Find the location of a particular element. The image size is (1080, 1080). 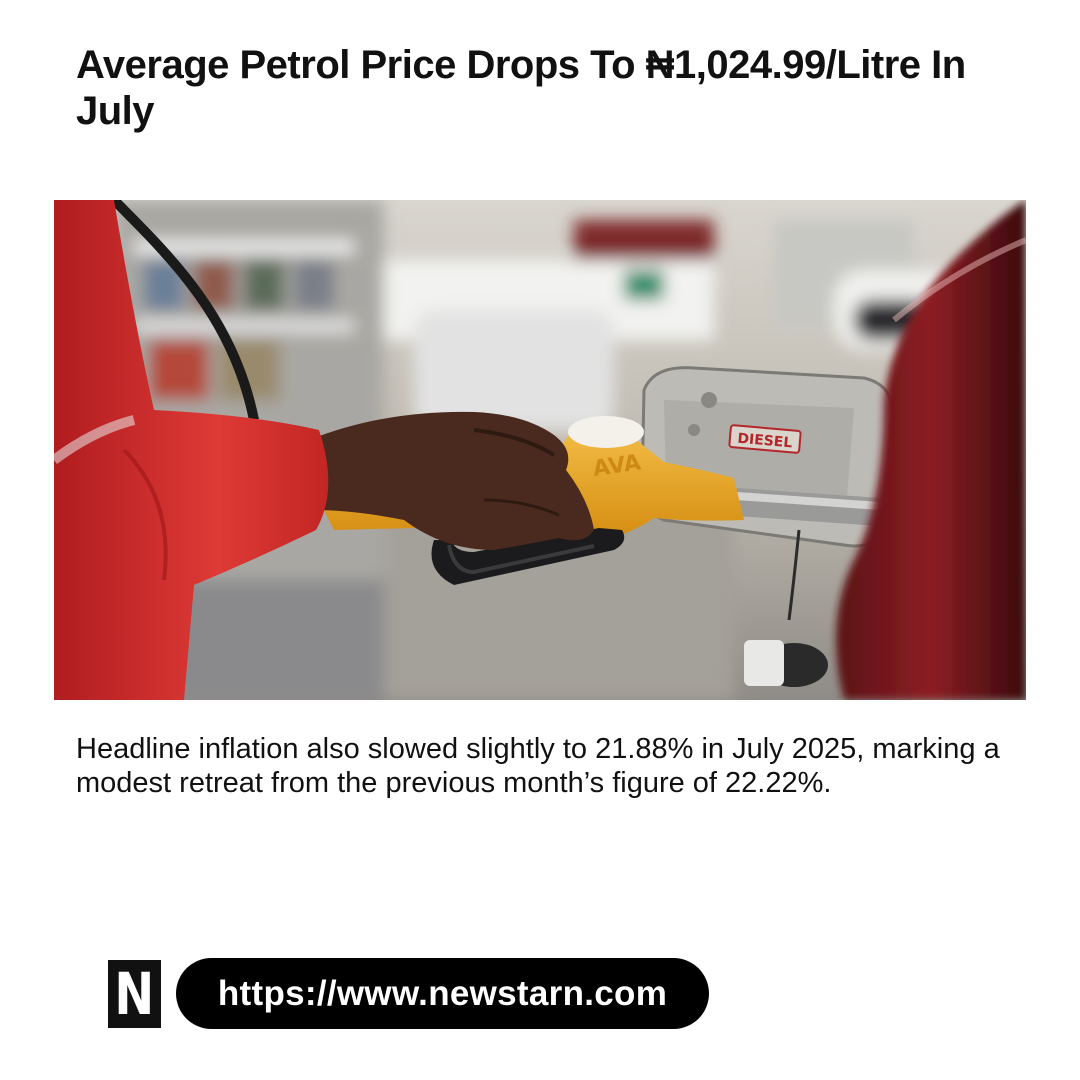

website-url-text: https://www.newstarn.com is located at coordinates (442, 993).